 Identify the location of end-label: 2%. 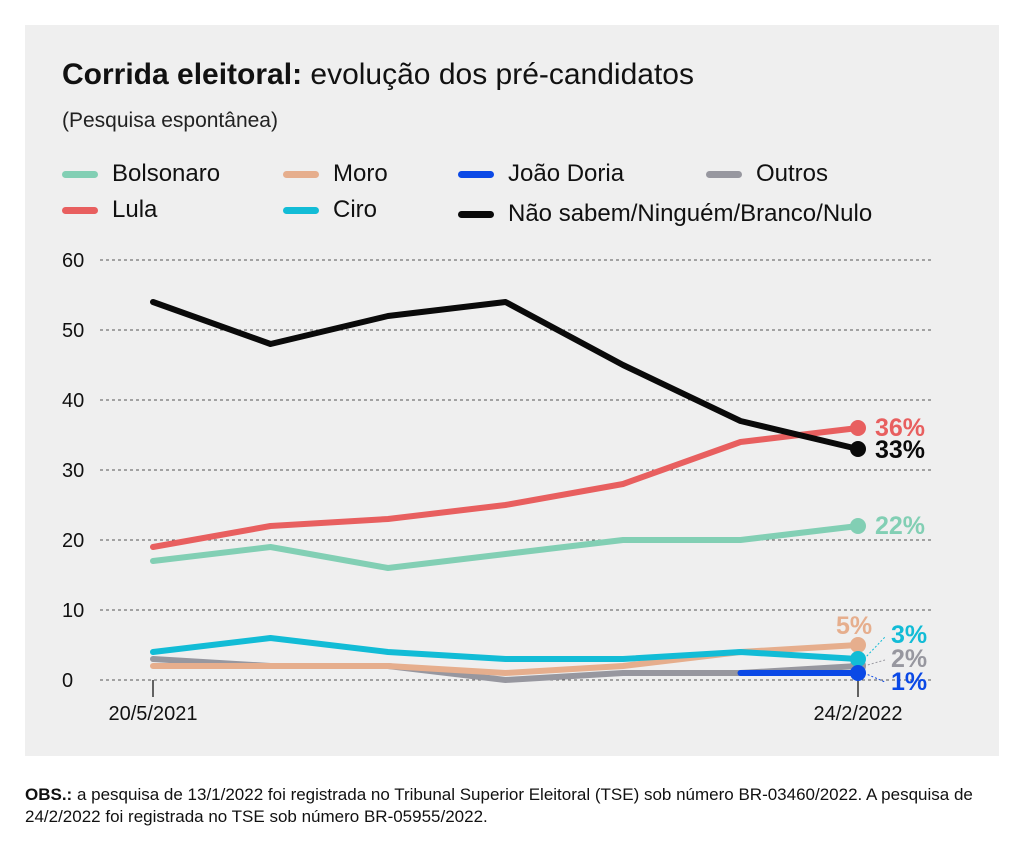
(909, 659).